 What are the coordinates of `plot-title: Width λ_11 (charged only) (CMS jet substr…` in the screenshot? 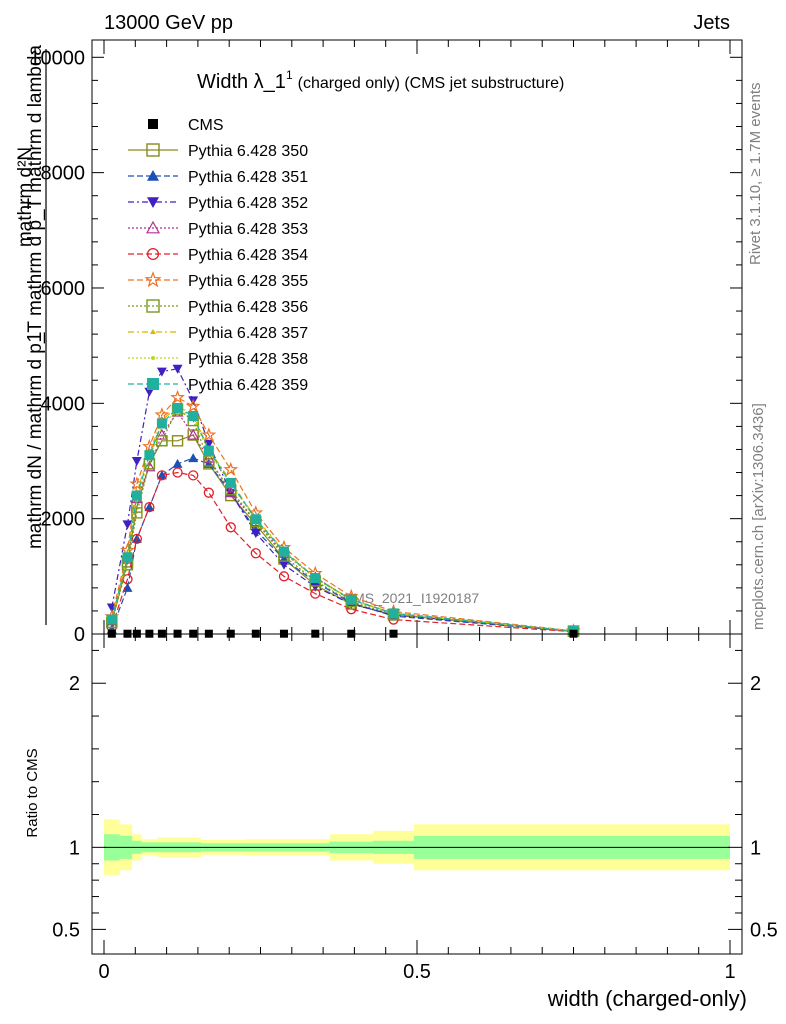 It's located at (380, 80).